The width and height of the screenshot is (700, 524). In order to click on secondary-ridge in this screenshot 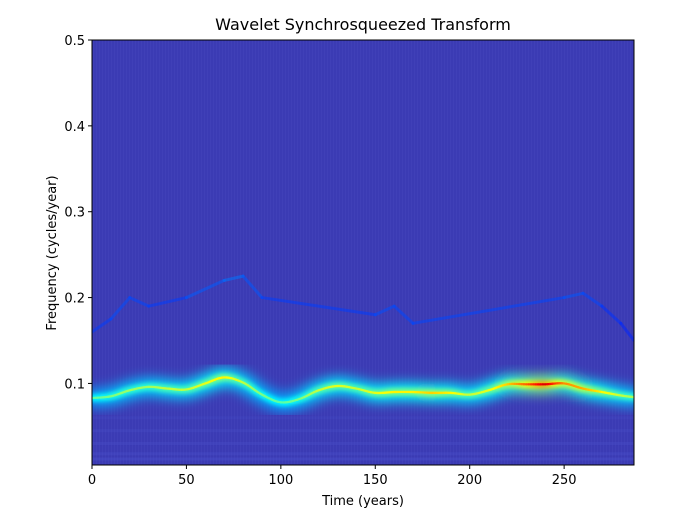, I will do `click(363, 308)`.